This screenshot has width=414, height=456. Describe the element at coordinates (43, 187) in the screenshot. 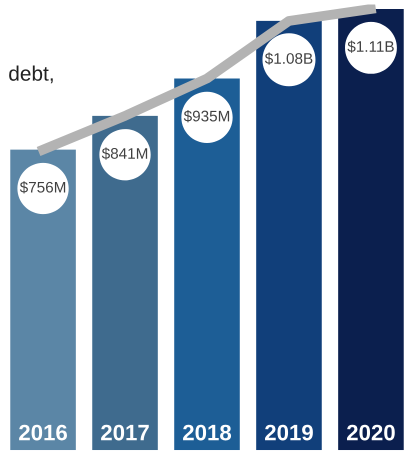

I see `data-label: $756M` at that location.